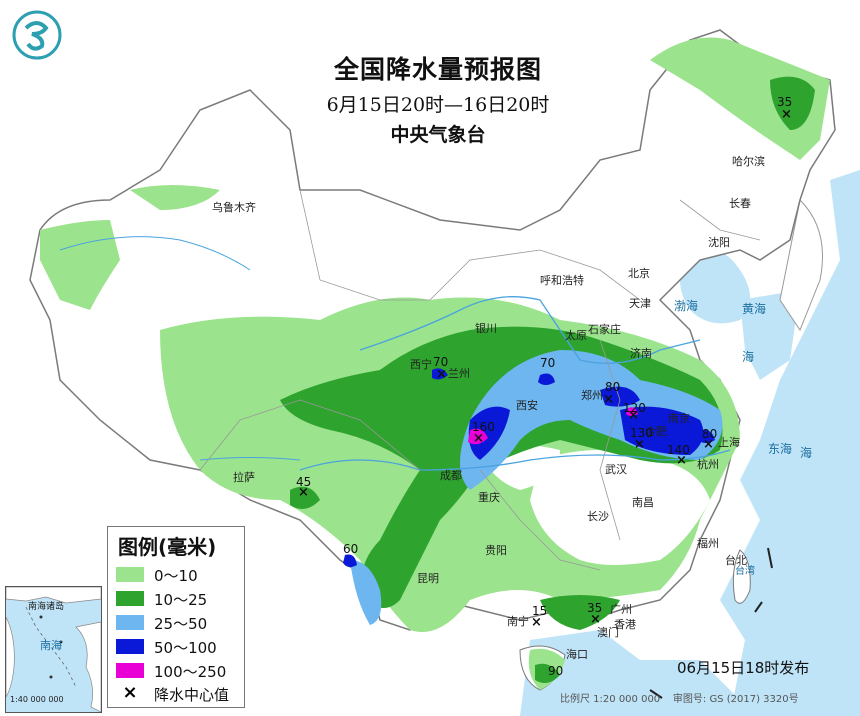 The image size is (860, 716). What do you see at coordinates (576, 335) in the screenshot?
I see `city-label: 太原` at bounding box center [576, 335].